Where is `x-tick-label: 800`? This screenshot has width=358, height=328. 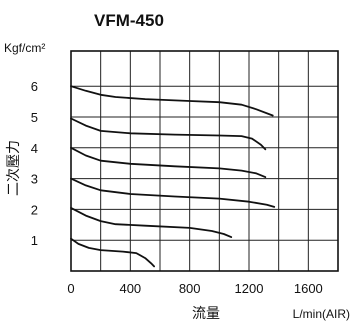 x-tick-label: 800 is located at coordinates (190, 288).